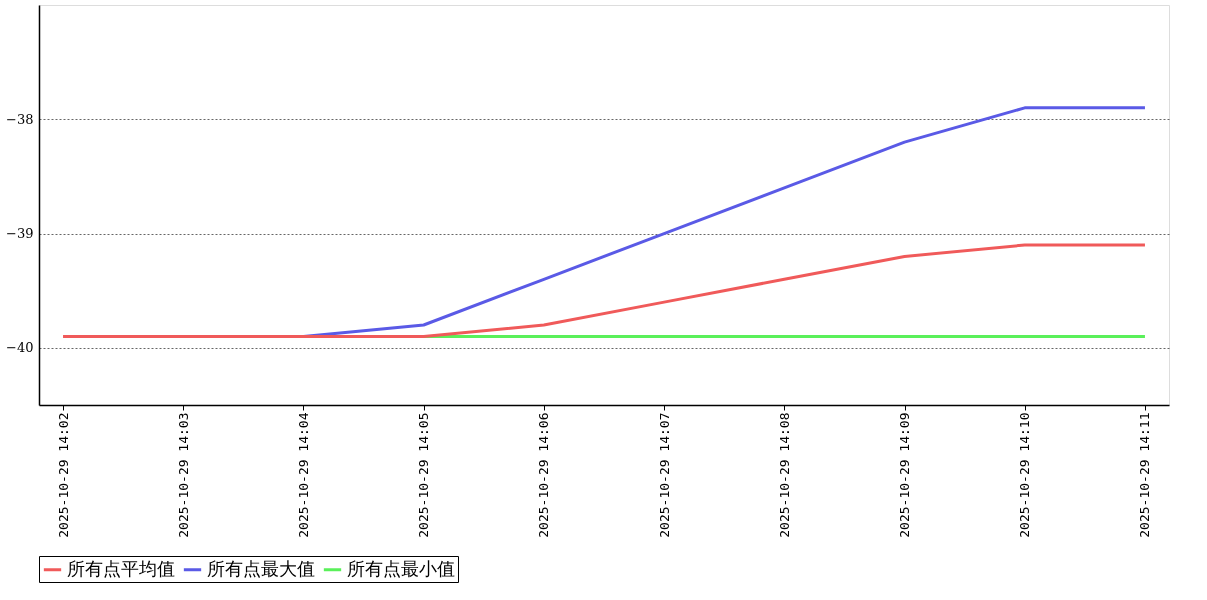  I want to click on line-series, so click(604, 290).